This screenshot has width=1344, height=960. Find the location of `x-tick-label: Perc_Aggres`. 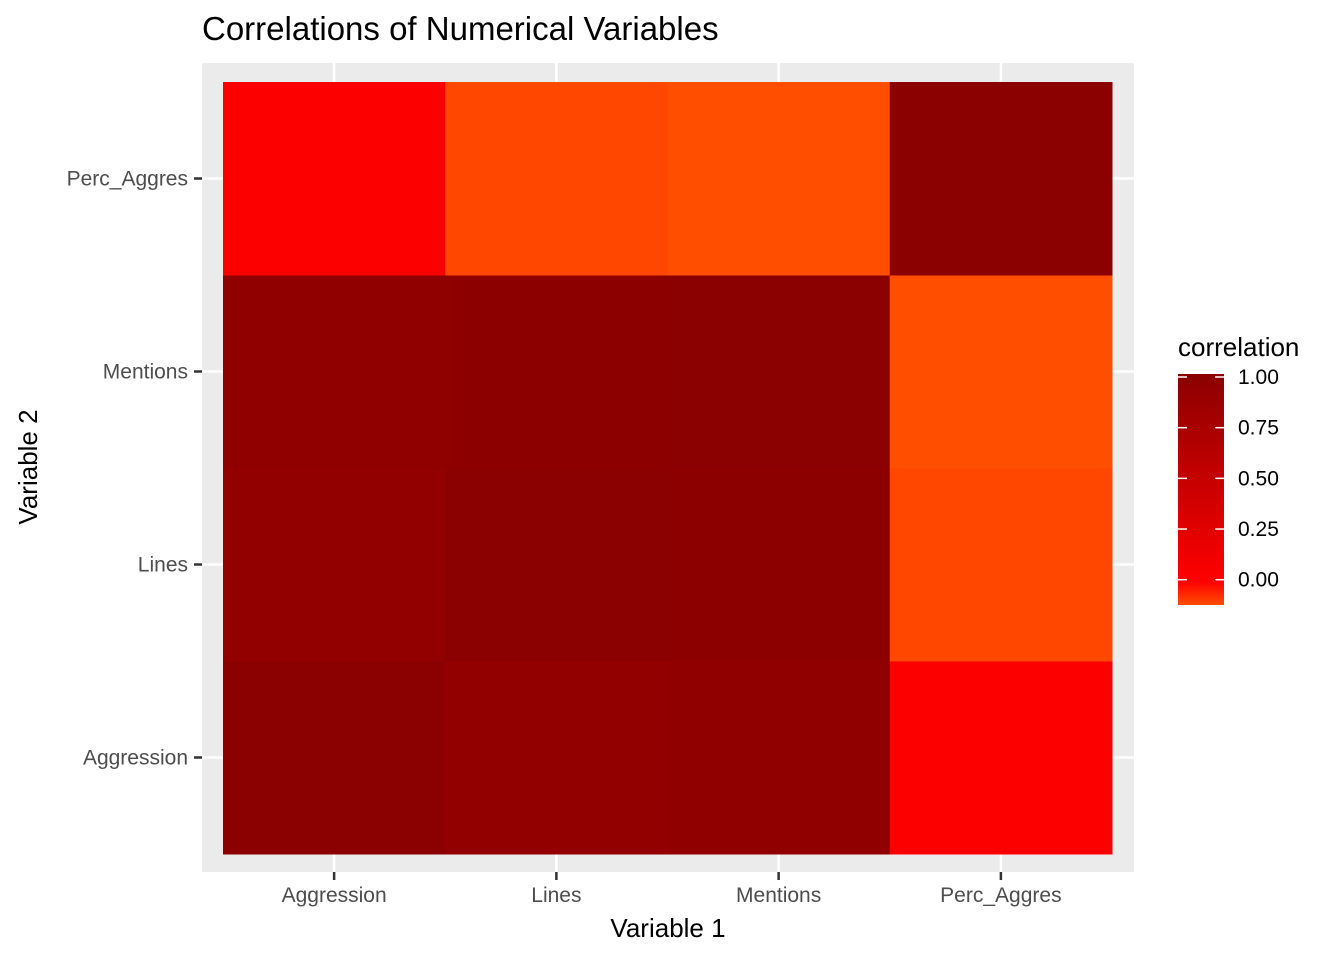

x-tick-label: Perc_Aggres is located at coordinates (1000, 895).